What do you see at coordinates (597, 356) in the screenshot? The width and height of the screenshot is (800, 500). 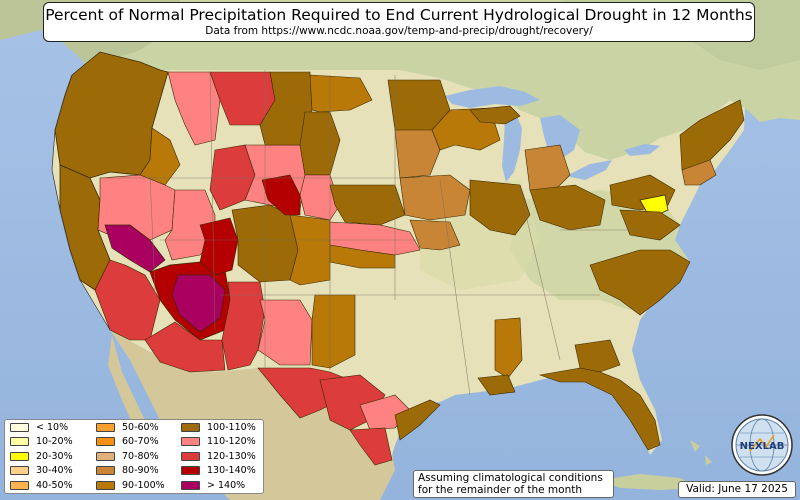 I see `drought-region-georgia` at bounding box center [597, 356].